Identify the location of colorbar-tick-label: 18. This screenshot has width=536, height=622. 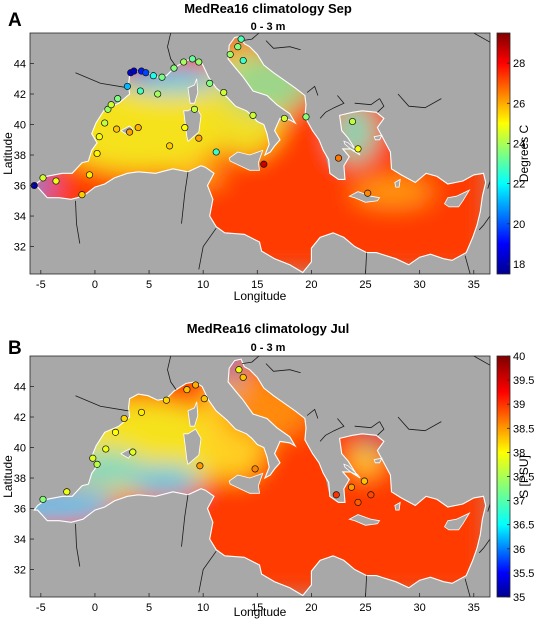
(519, 265).